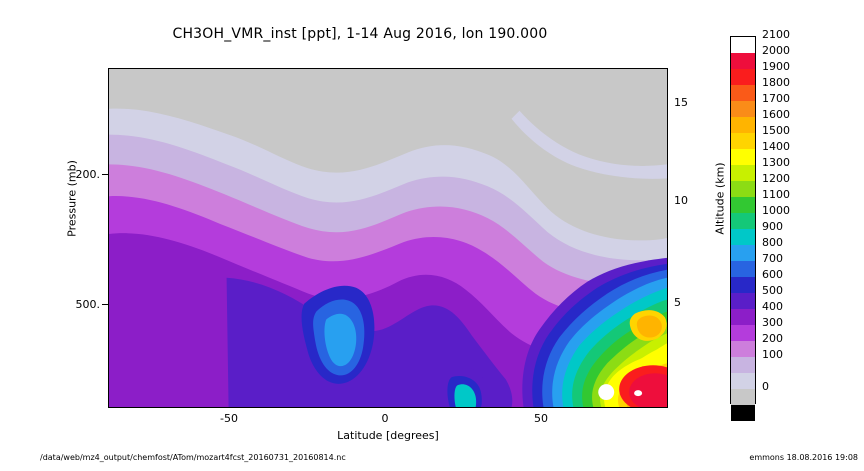 This screenshot has width=864, height=471. What do you see at coordinates (772, 306) in the screenshot?
I see `cbar-label-400: 400` at bounding box center [772, 306].